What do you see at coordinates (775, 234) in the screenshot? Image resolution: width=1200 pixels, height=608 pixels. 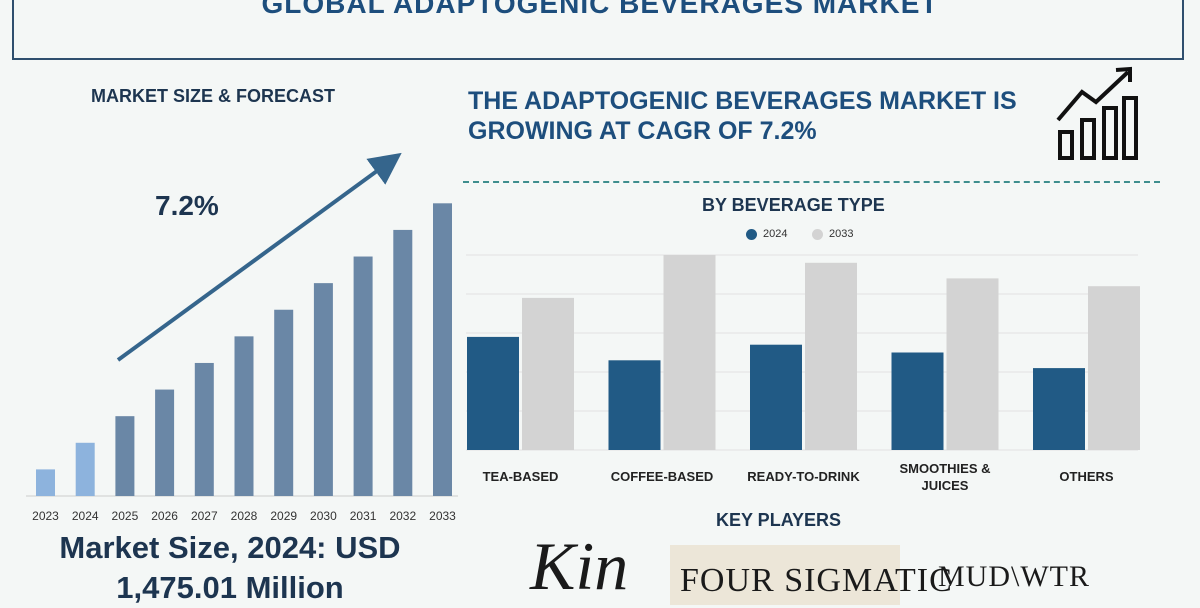 I see `legend-label-2024: 2024` at bounding box center [775, 234].